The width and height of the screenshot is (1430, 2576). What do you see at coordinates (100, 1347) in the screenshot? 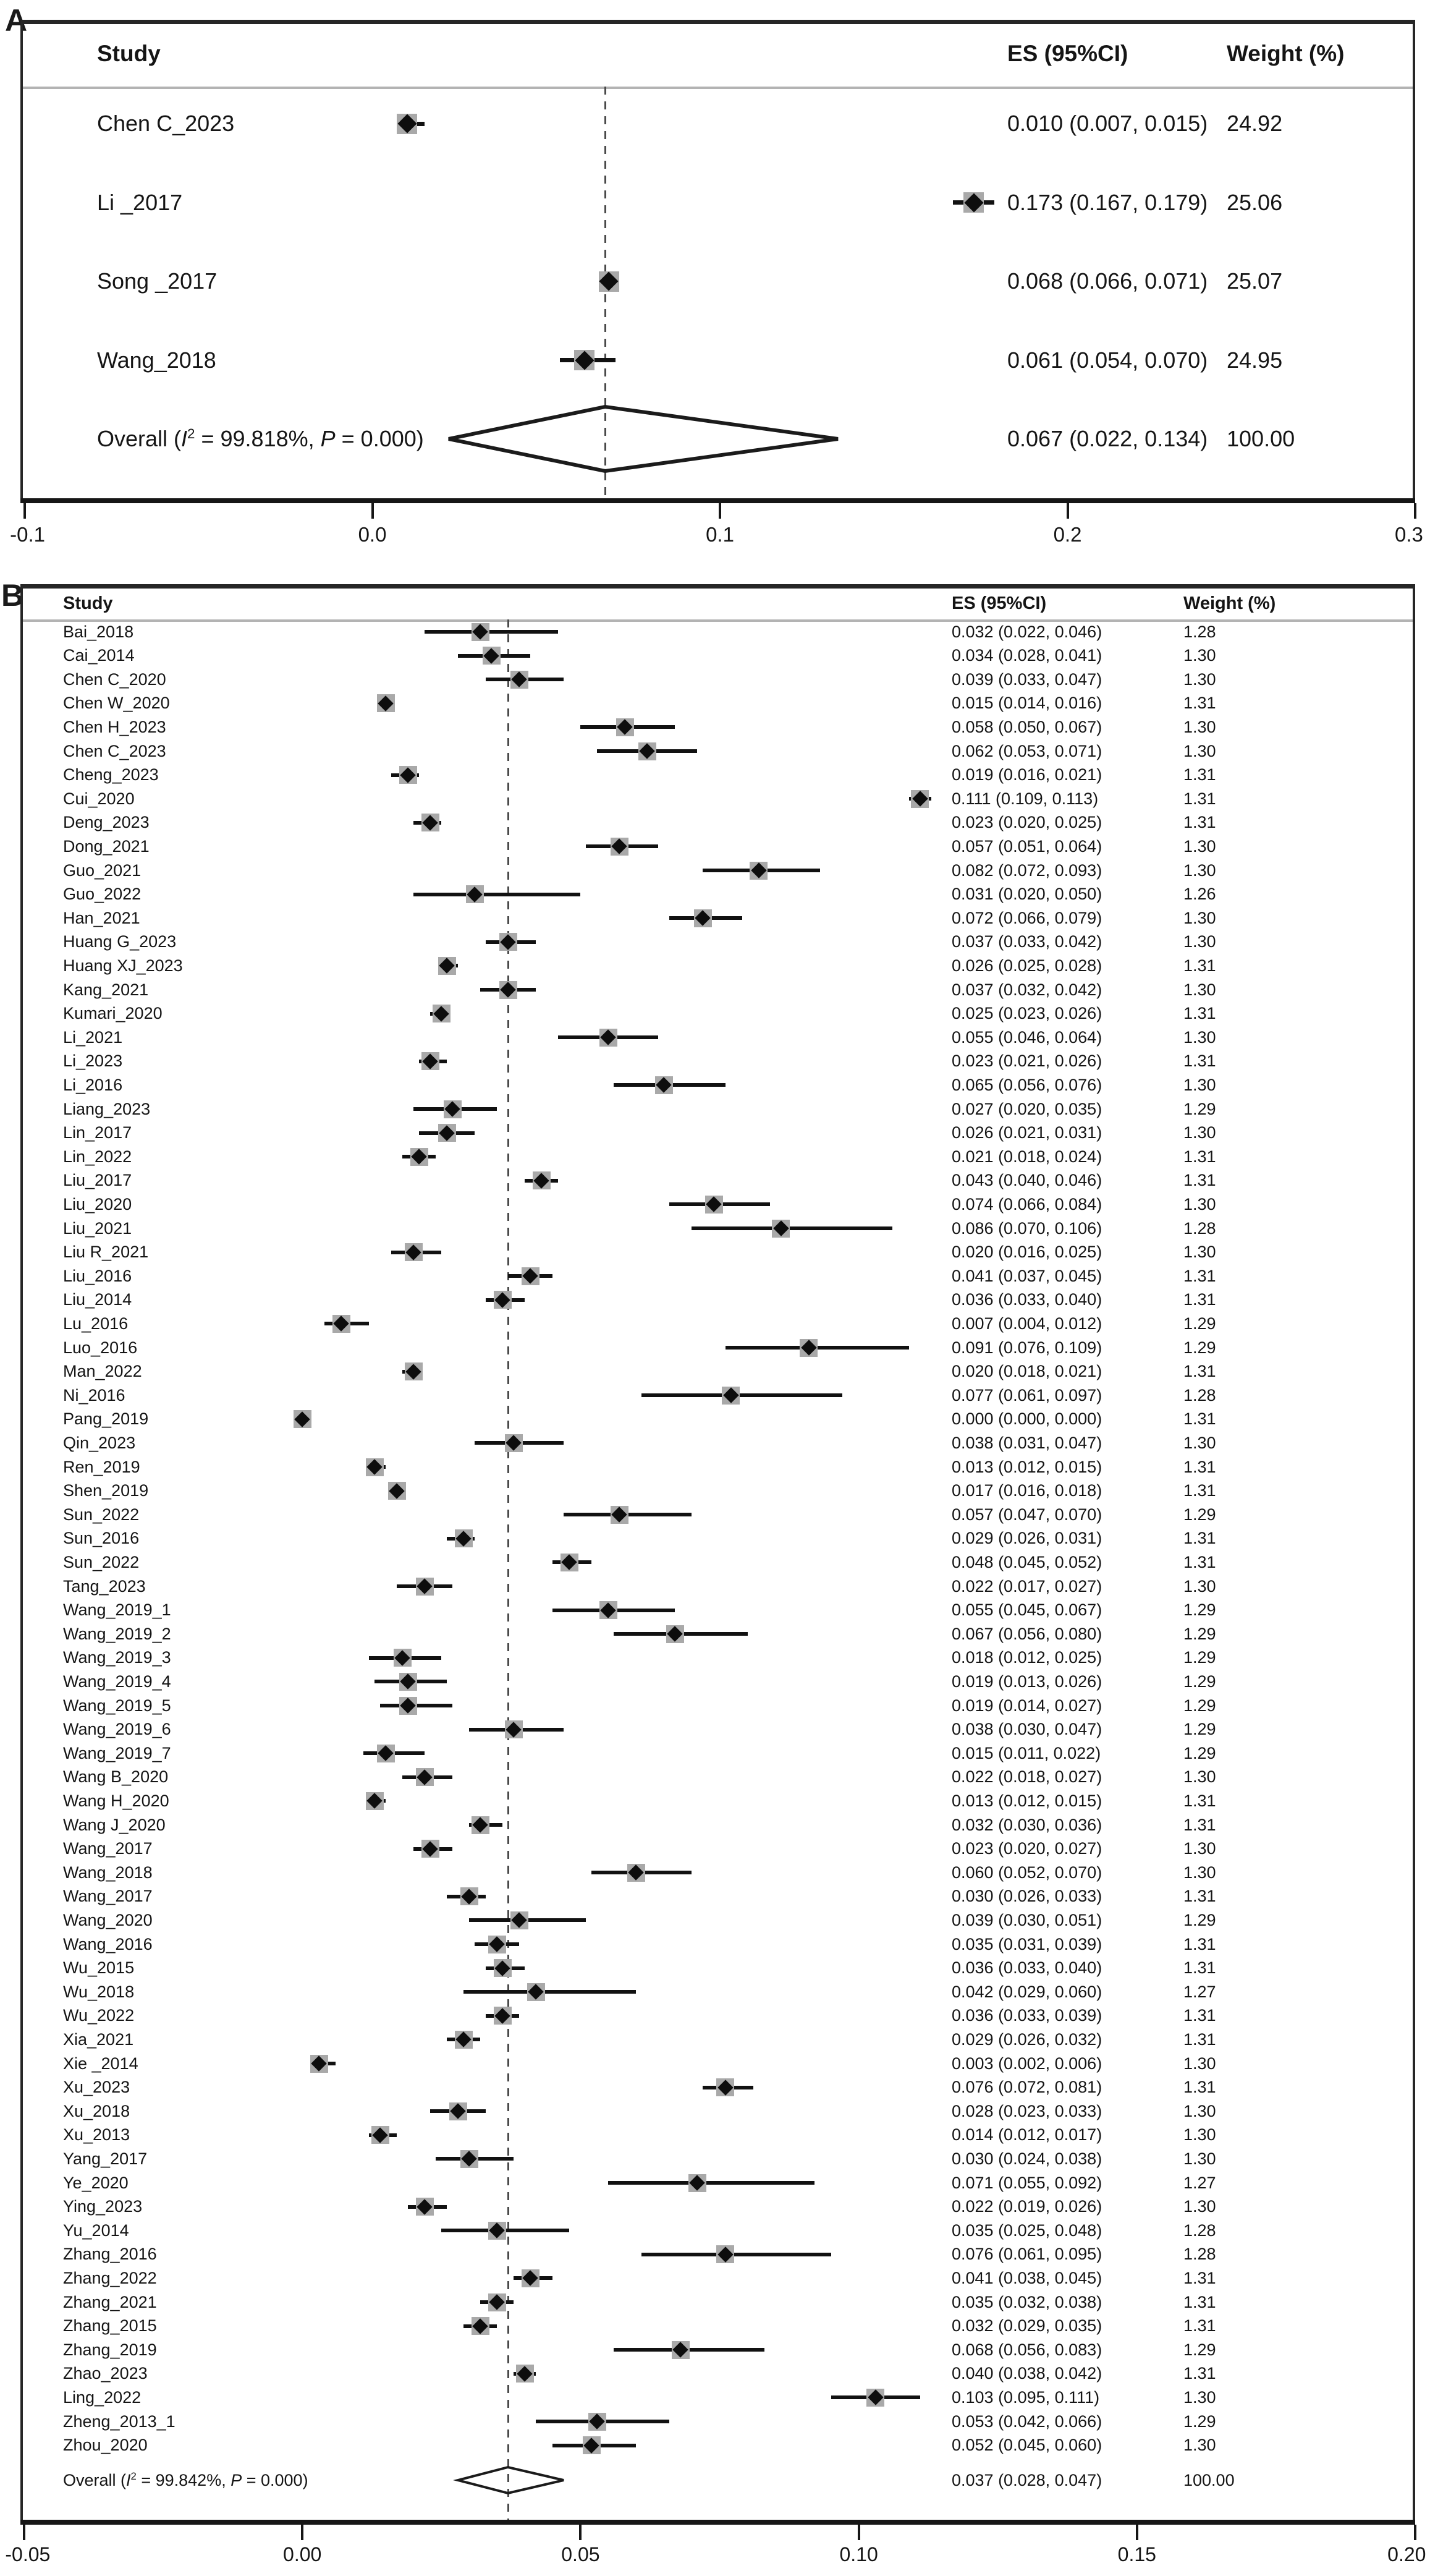
I see `study-label: Luo_2016` at bounding box center [100, 1347].